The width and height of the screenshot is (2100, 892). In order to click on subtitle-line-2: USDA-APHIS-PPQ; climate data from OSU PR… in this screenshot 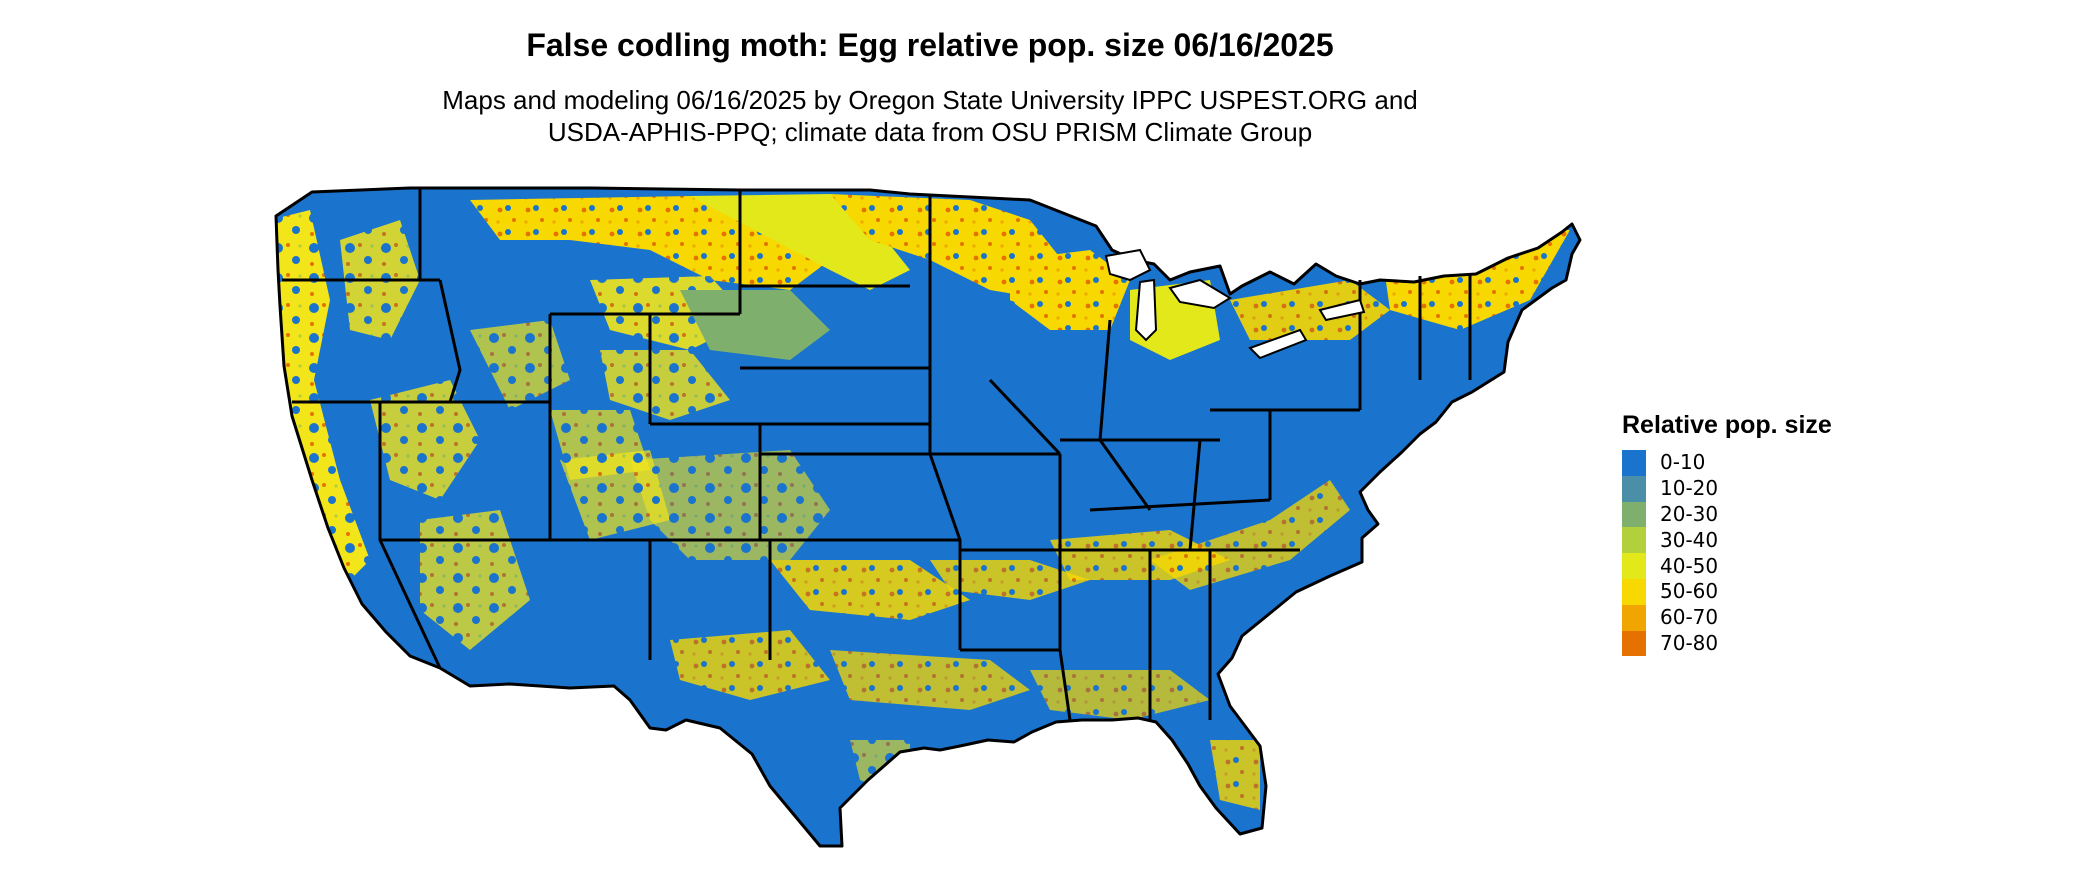, I will do `click(930, 132)`.